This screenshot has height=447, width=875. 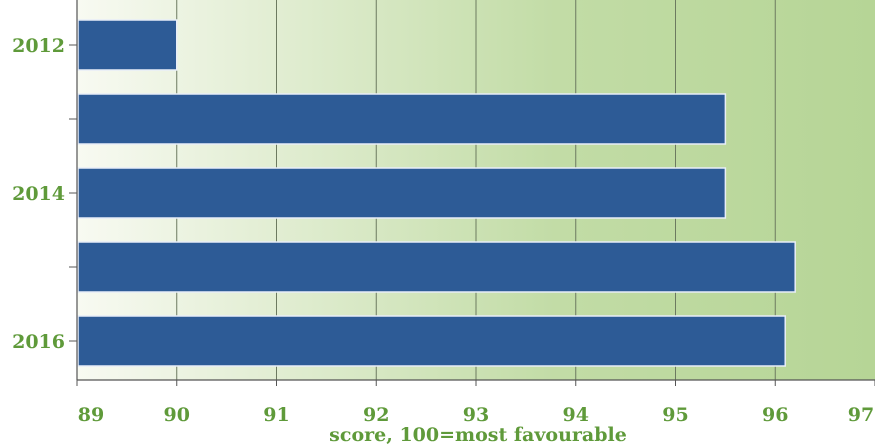 I want to click on x-tick-label: 96, so click(x=775, y=415).